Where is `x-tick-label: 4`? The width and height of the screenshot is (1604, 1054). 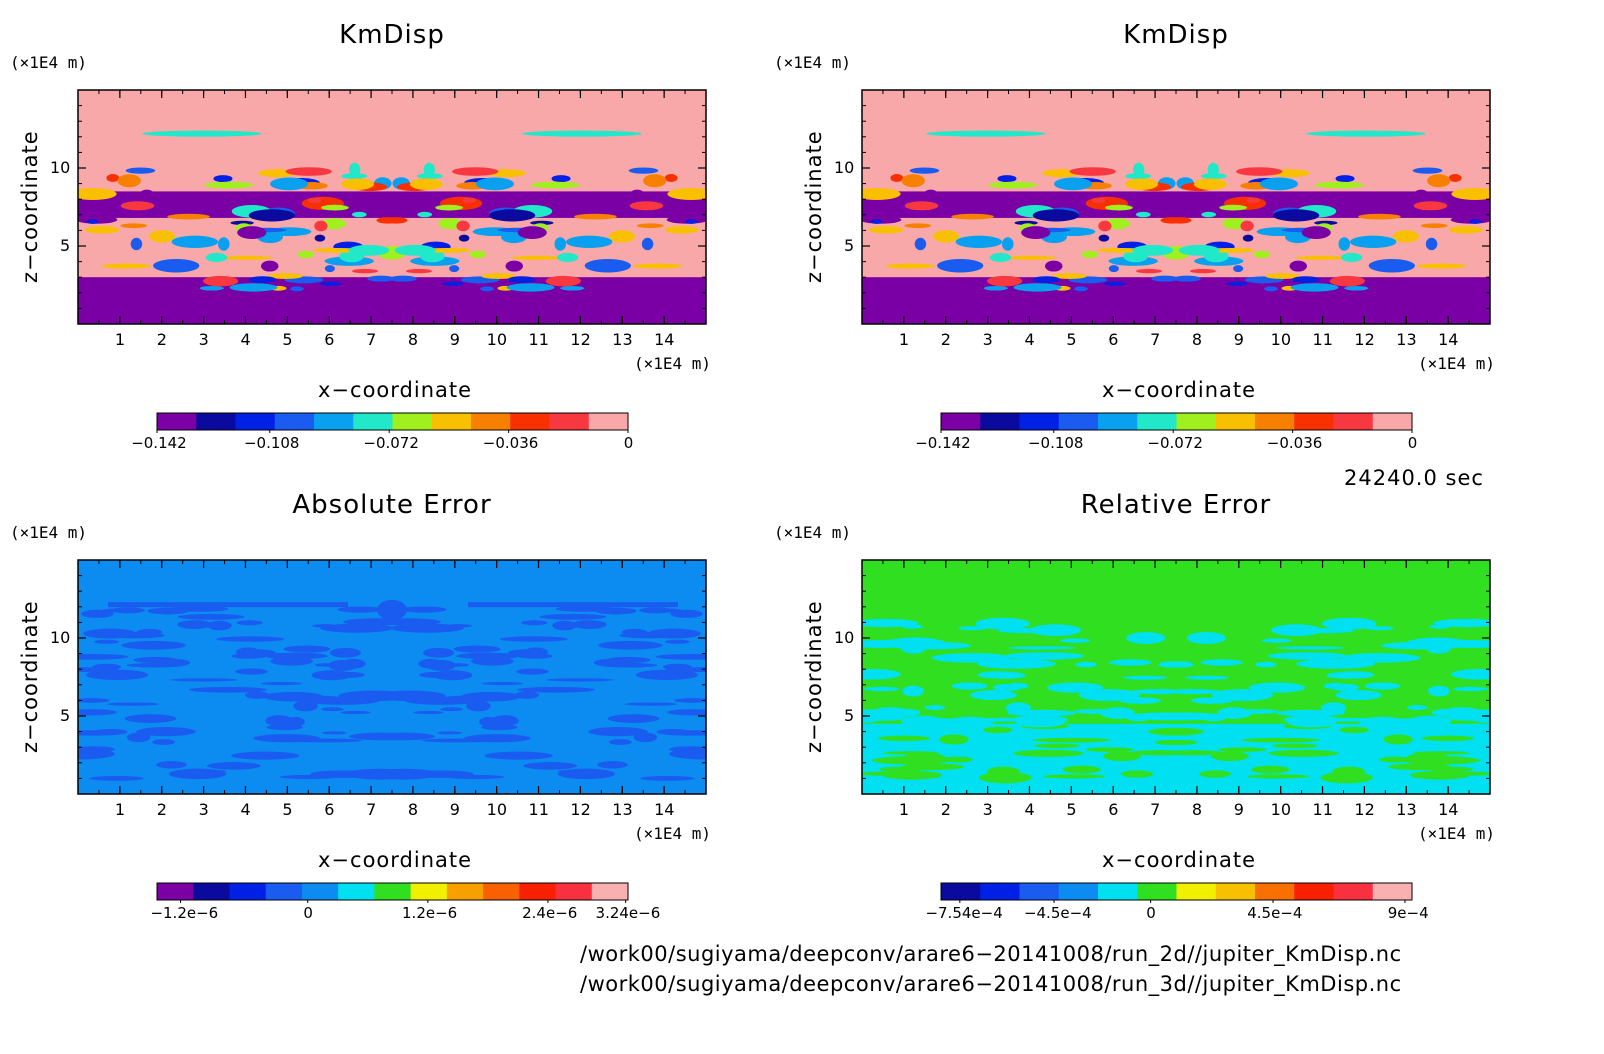 x-tick-label: 4 is located at coordinates (1029, 809).